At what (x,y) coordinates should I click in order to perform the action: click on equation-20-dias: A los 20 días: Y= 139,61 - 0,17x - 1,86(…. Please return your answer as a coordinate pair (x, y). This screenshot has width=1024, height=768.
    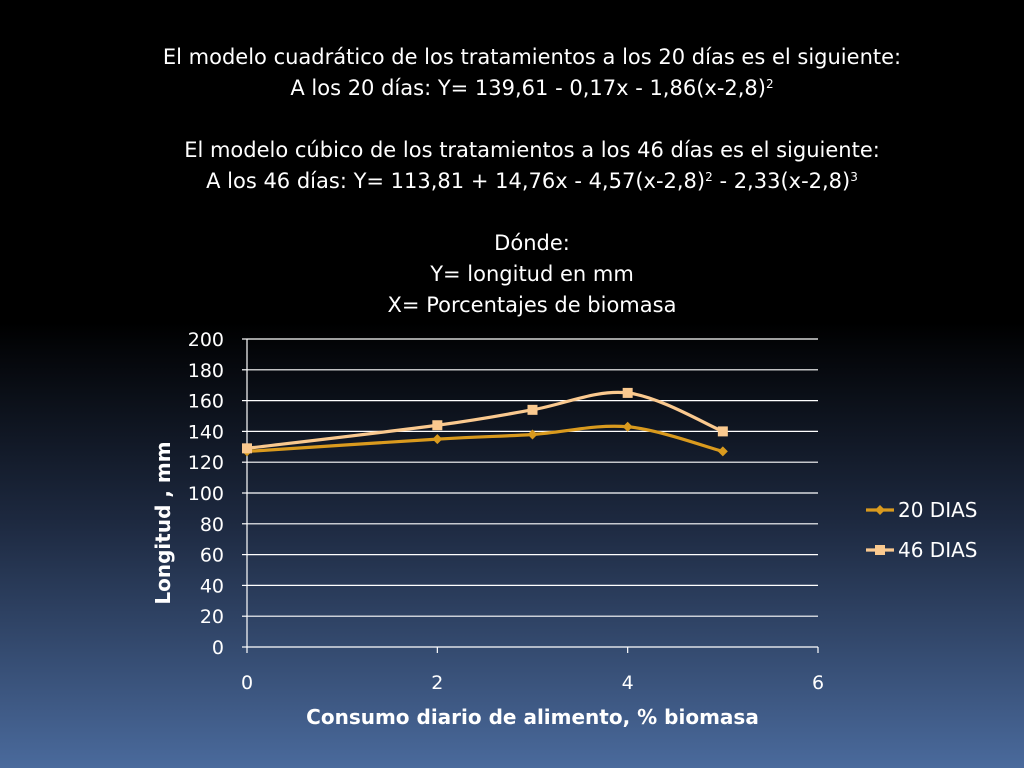
    Looking at the image, I should click on (512, 88).